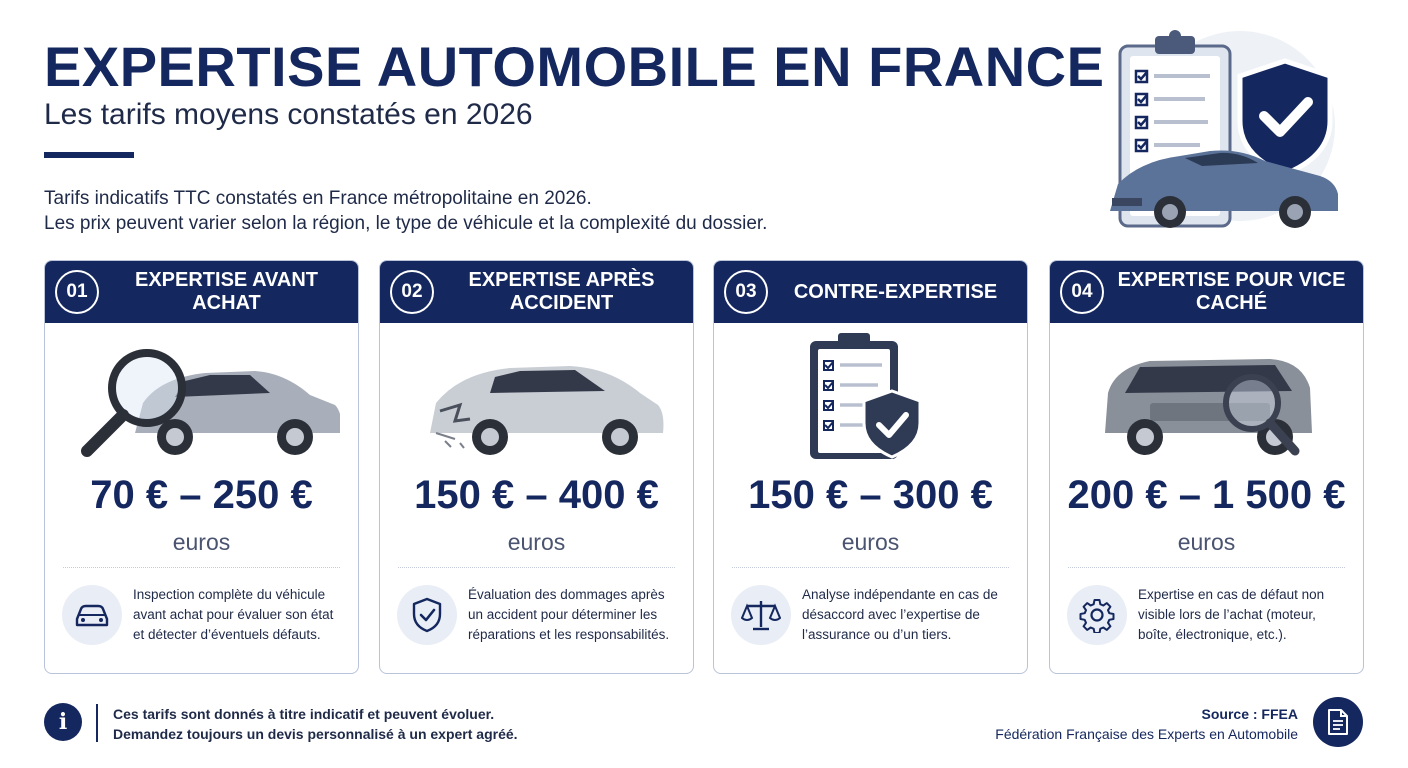  What do you see at coordinates (574, 66) in the screenshot?
I see `page-title: EXPERTISE AUTOMOBILE EN FRANCE` at bounding box center [574, 66].